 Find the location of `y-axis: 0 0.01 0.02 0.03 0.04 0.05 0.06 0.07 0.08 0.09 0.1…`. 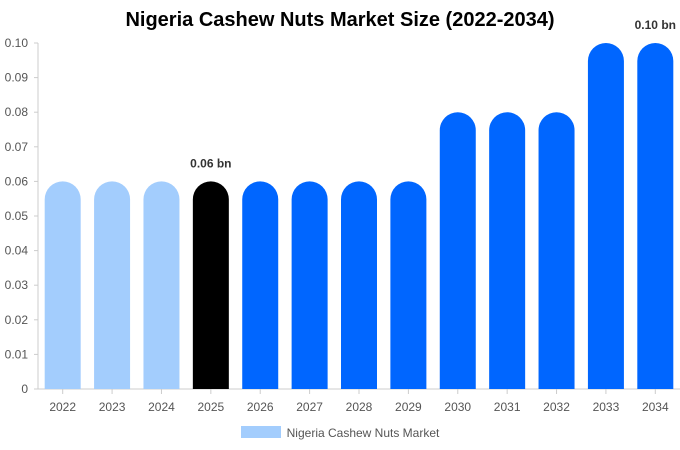

y-axis: 0 0.01 0.02 0.03 0.04 0.05 0.06 0.07 0.08 0.09 0.1… is located at coordinates (22, 216).